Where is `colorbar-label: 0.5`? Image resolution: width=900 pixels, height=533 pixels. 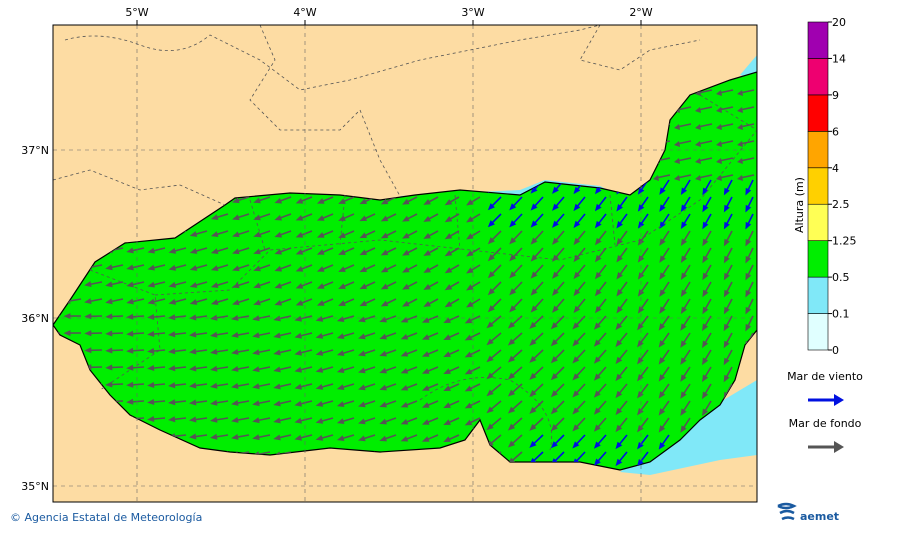
colorbar-label: 0.5 is located at coordinates (841, 277).